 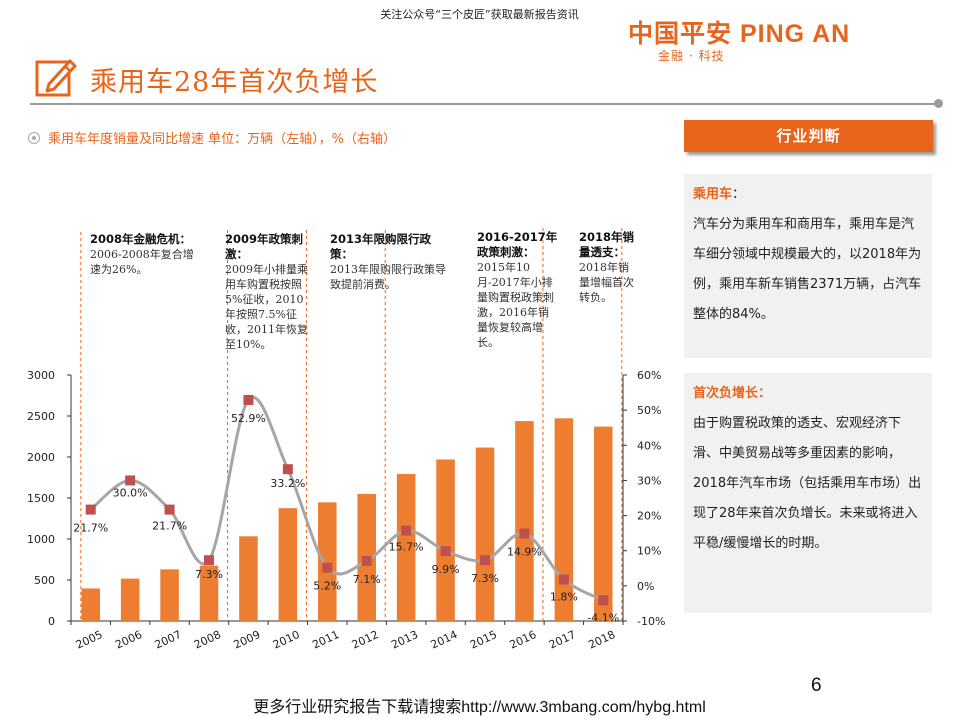 What do you see at coordinates (367, 579) in the screenshot?
I see `growth-data-label: 7.1%` at bounding box center [367, 579].